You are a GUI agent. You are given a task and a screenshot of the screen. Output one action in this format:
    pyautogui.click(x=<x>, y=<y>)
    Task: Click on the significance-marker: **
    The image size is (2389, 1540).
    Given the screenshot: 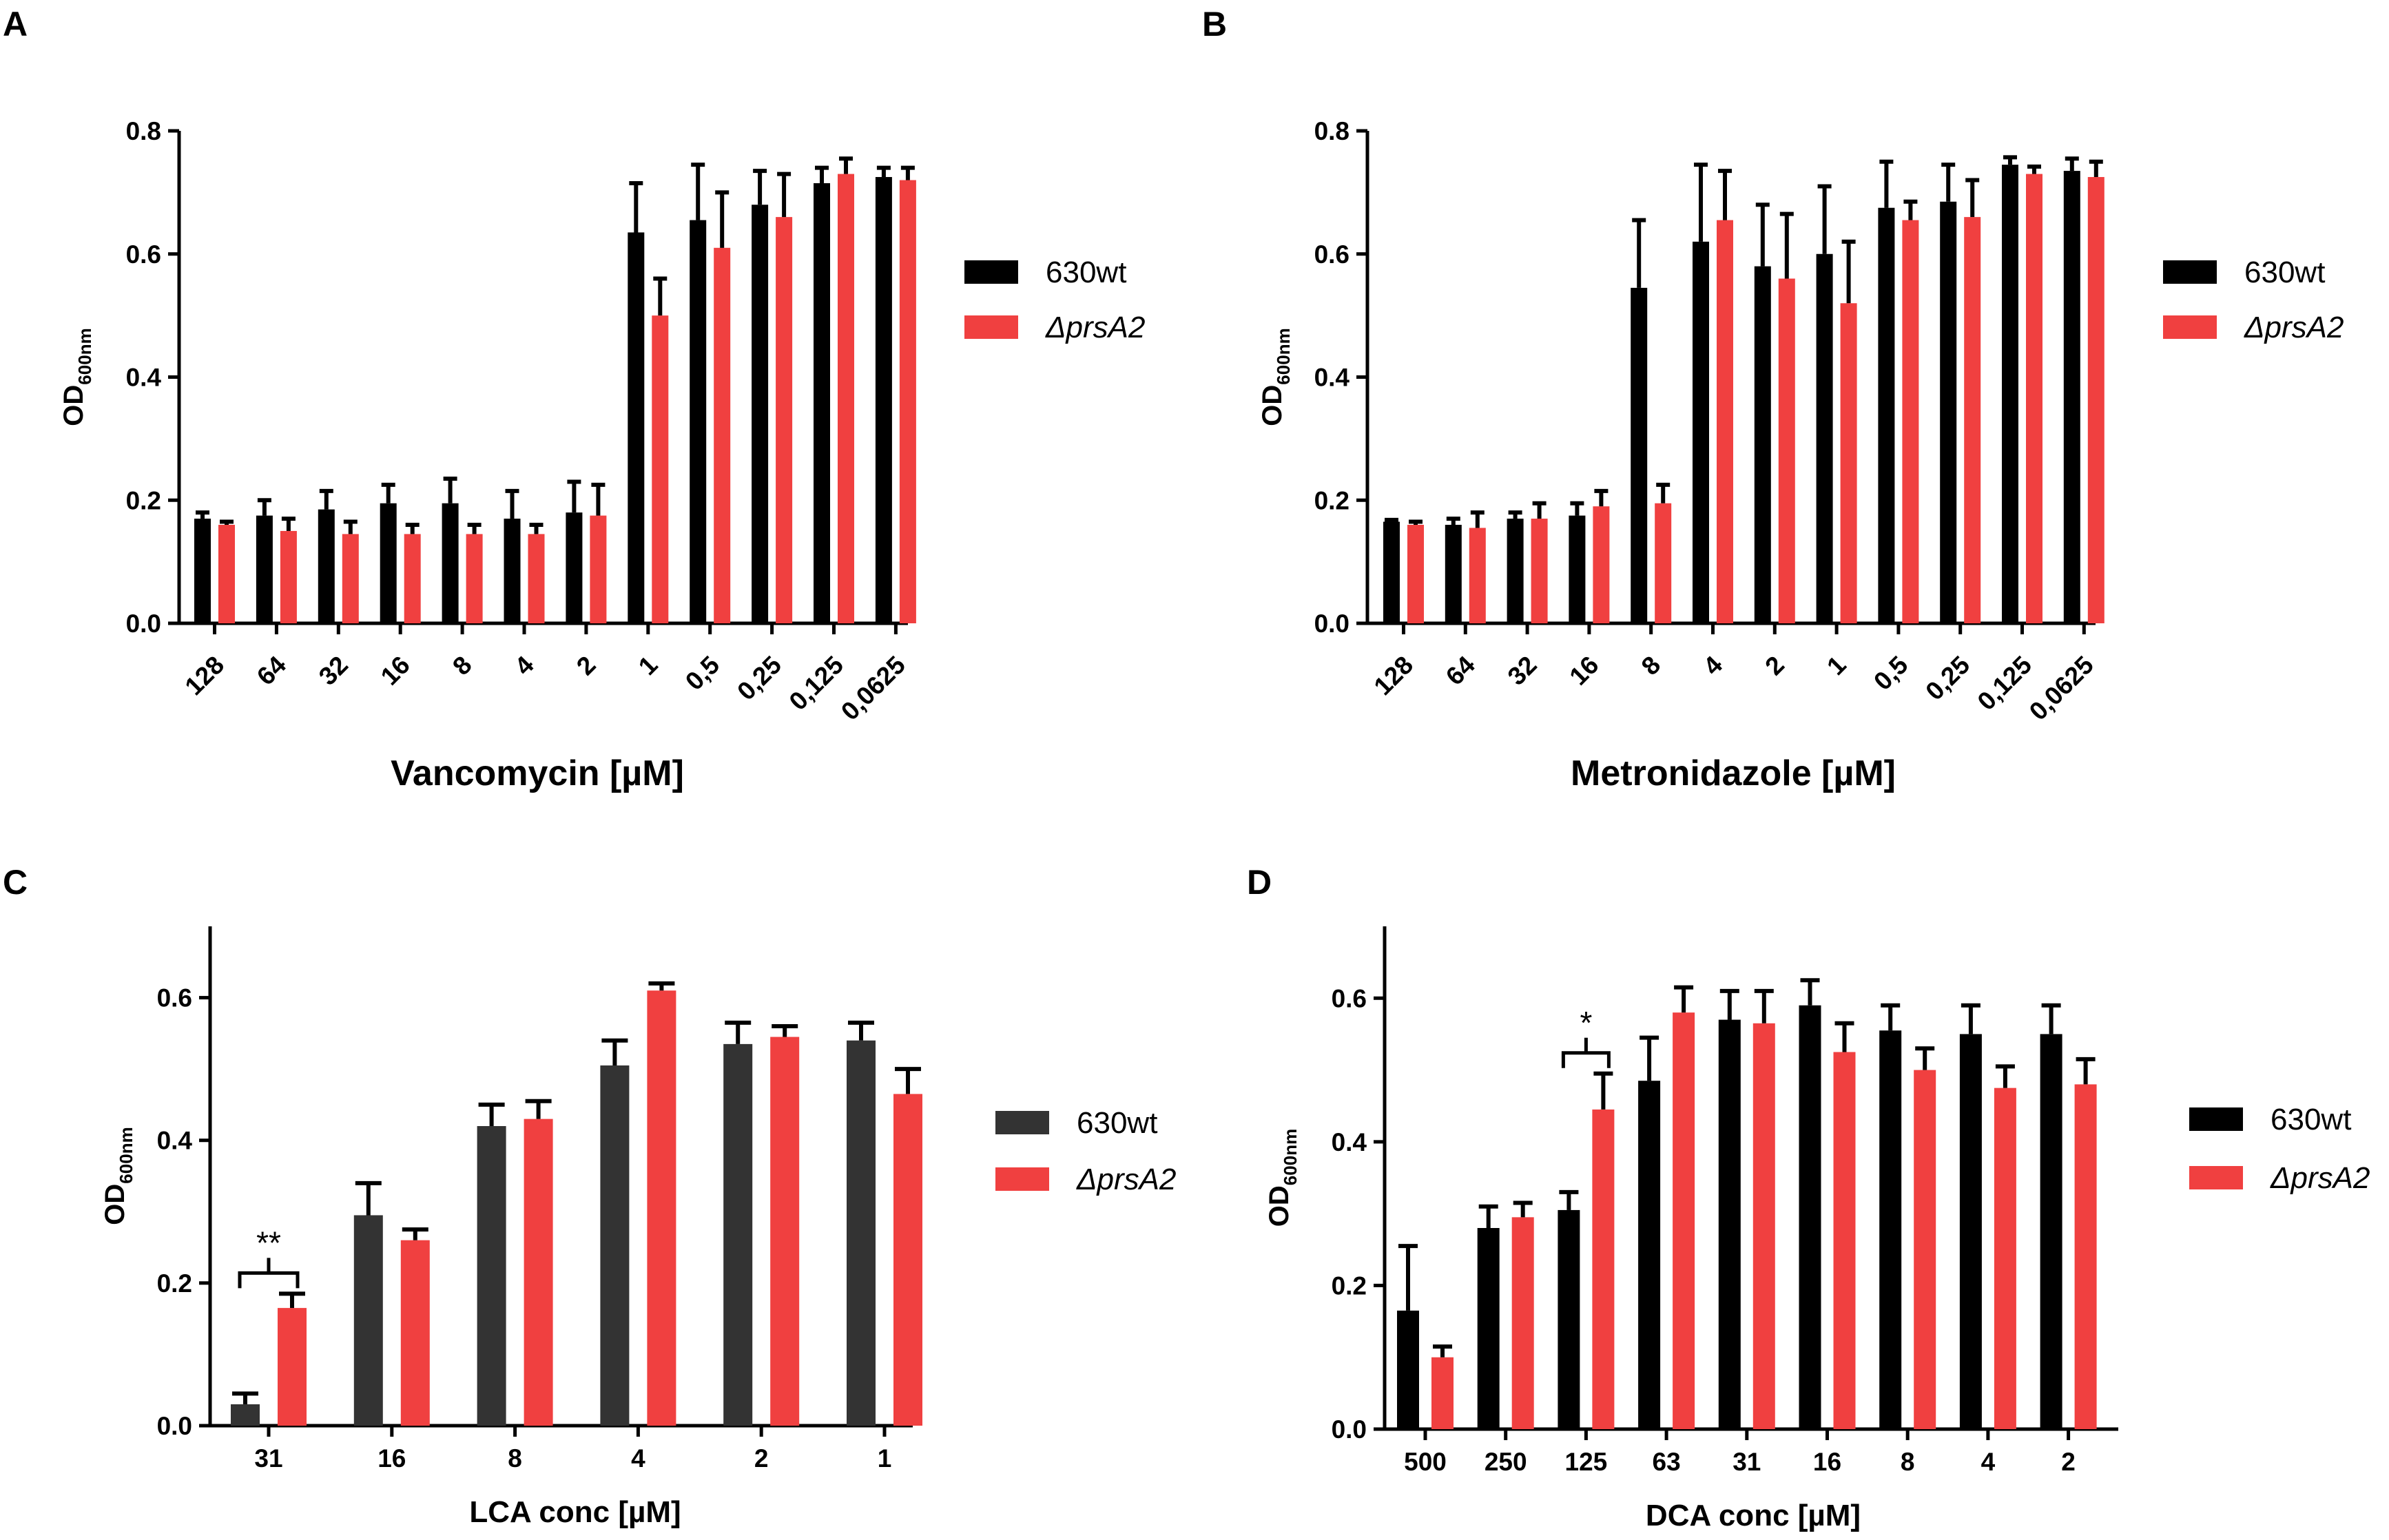 What is the action you would take?
    pyautogui.click(x=268, y=1242)
    